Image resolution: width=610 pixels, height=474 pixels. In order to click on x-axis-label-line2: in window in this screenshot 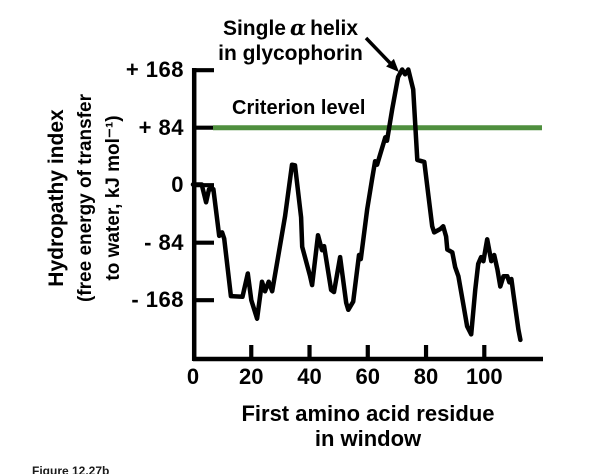, I will do `click(368, 438)`.